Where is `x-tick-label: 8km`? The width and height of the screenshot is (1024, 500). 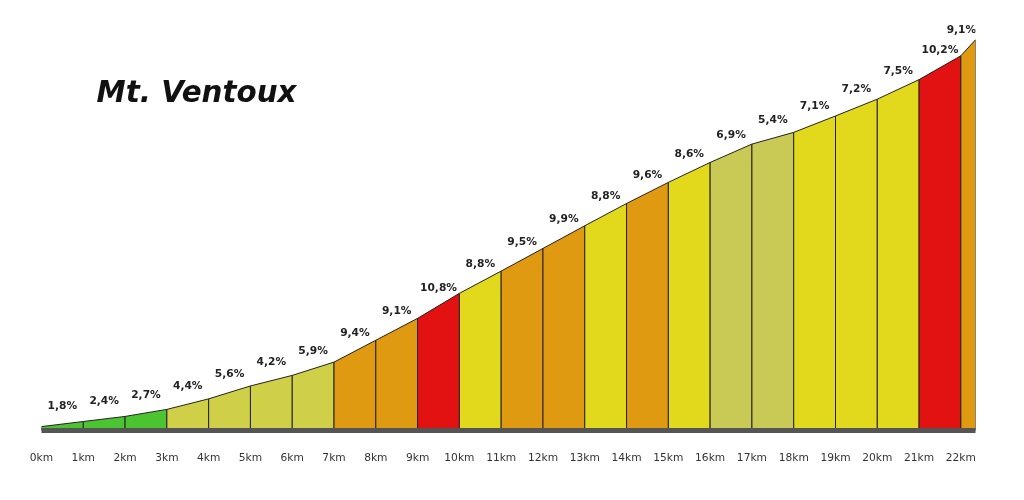 x-tick-label: 8km is located at coordinates (376, 457).